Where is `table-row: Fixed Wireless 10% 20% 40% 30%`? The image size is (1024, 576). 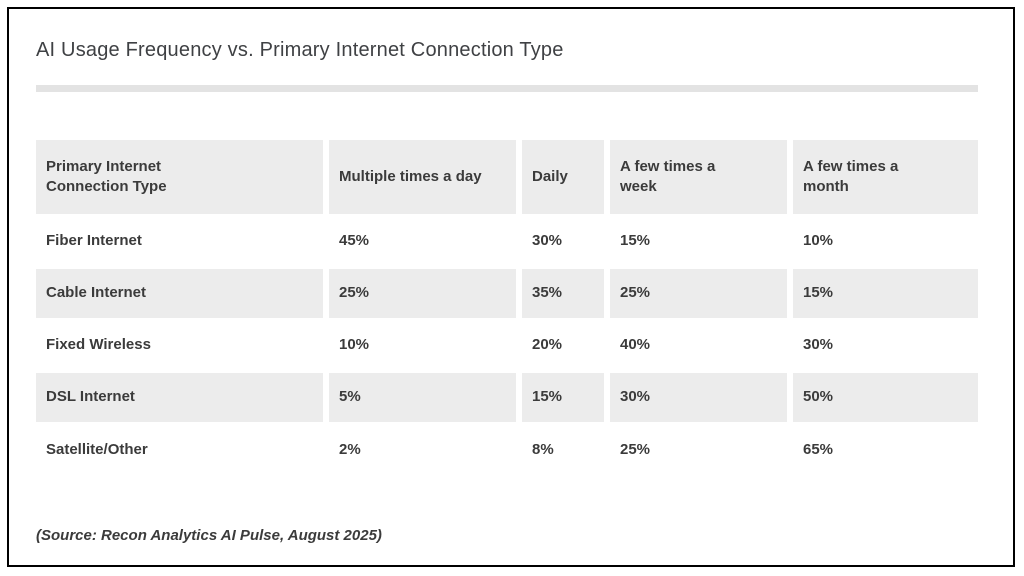 table-row: Fixed Wireless 10% 20% 40% 30% is located at coordinates (507, 346).